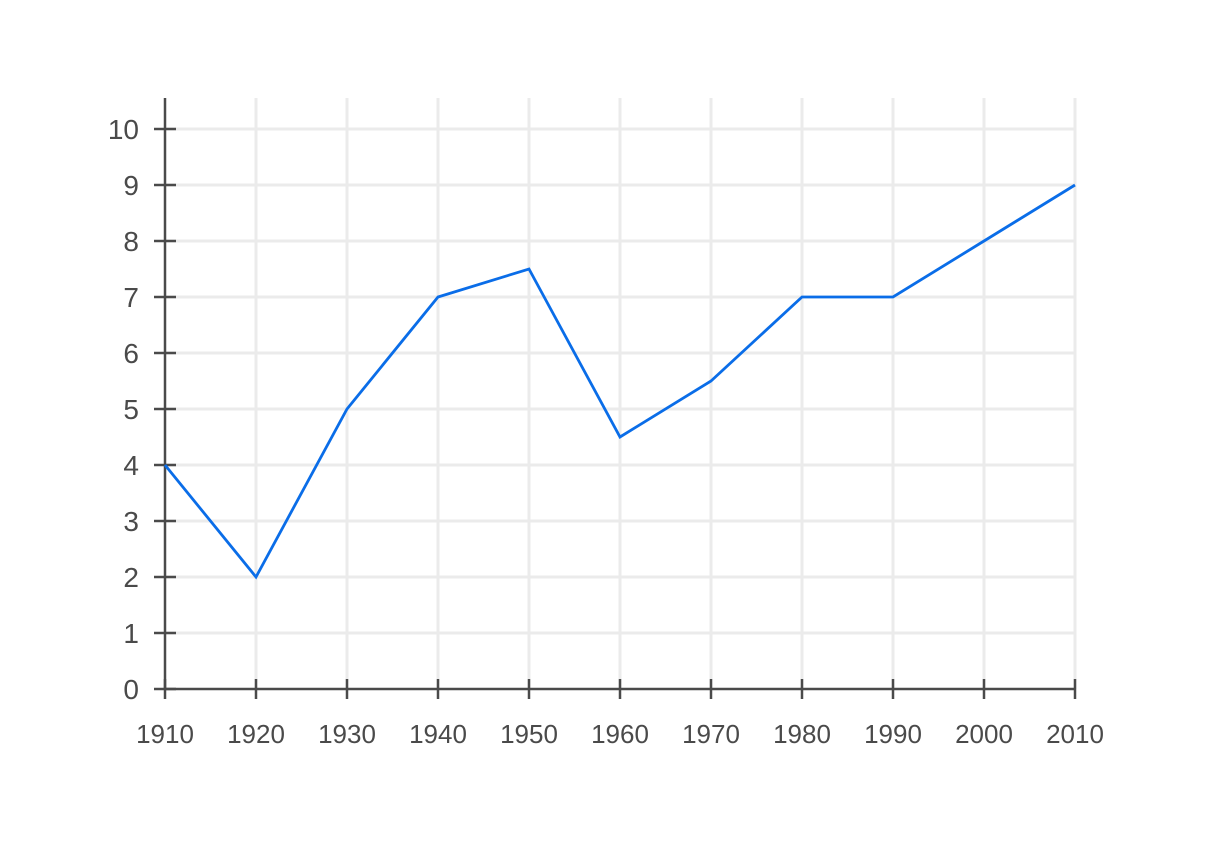 The height and width of the screenshot is (850, 1220). I want to click on y-tick-label: 10, so click(123, 129).